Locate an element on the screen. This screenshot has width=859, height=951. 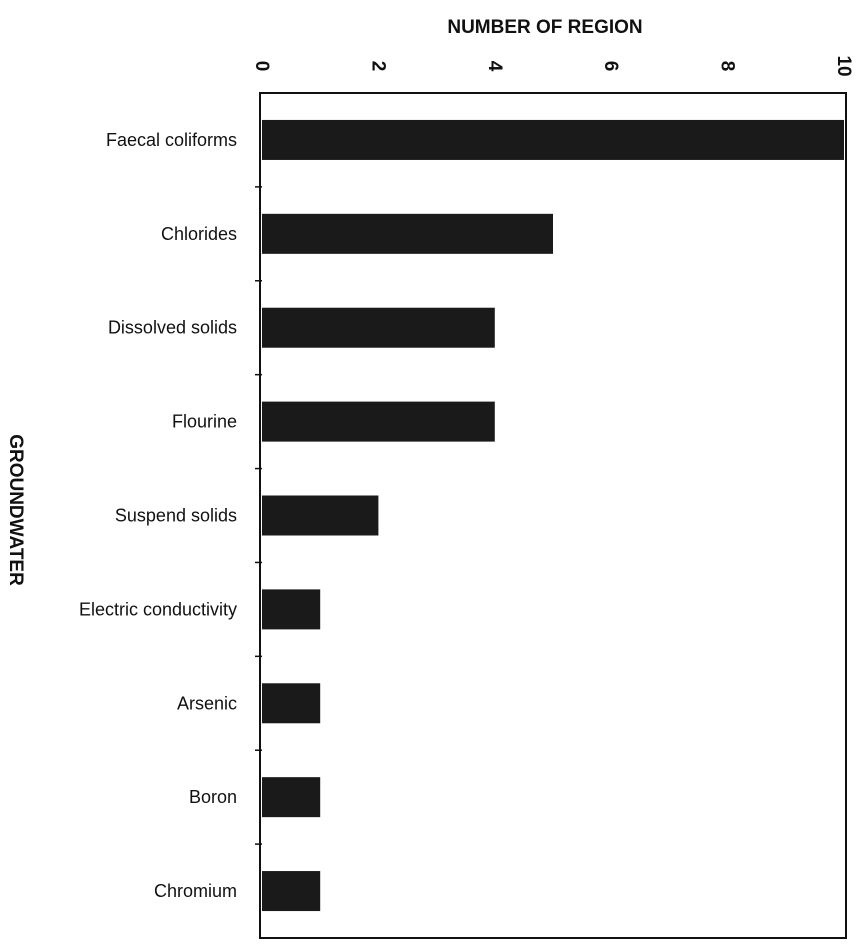
x-tick-label: 6 is located at coordinates (610, 66).